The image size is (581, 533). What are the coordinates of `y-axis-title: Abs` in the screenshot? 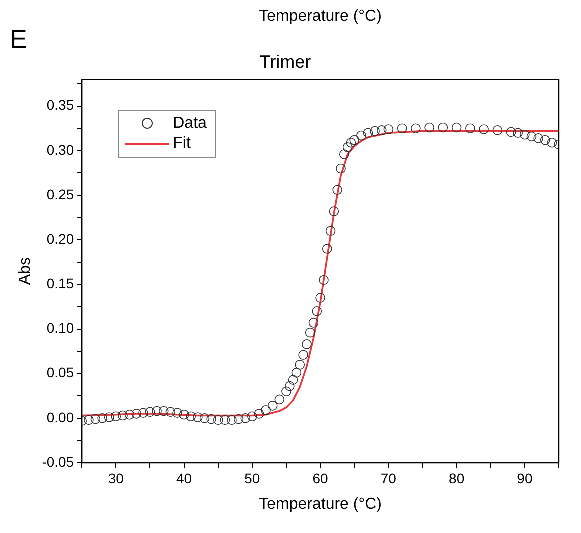 It's located at (25, 272).